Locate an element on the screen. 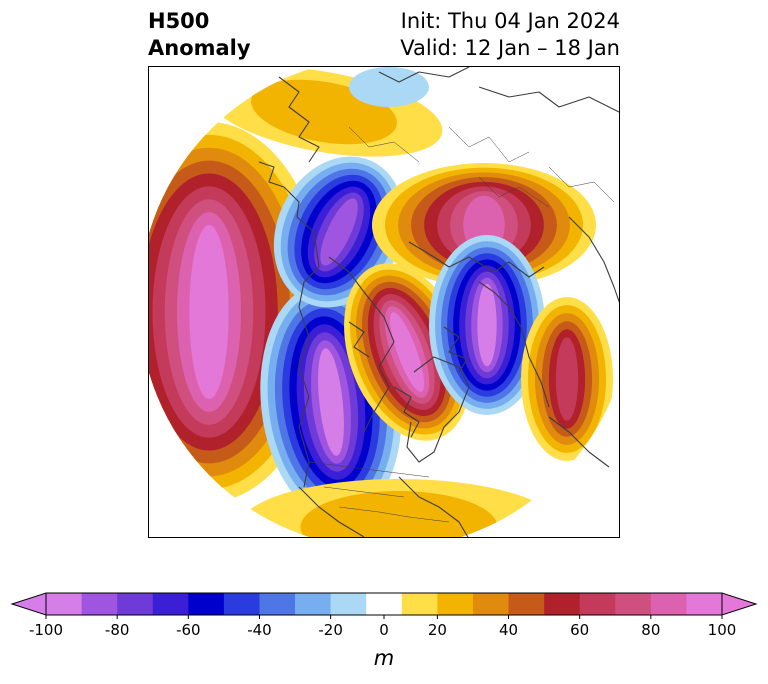 This screenshot has width=768, height=684. colorbar-tick-label: 40 is located at coordinates (508, 630).